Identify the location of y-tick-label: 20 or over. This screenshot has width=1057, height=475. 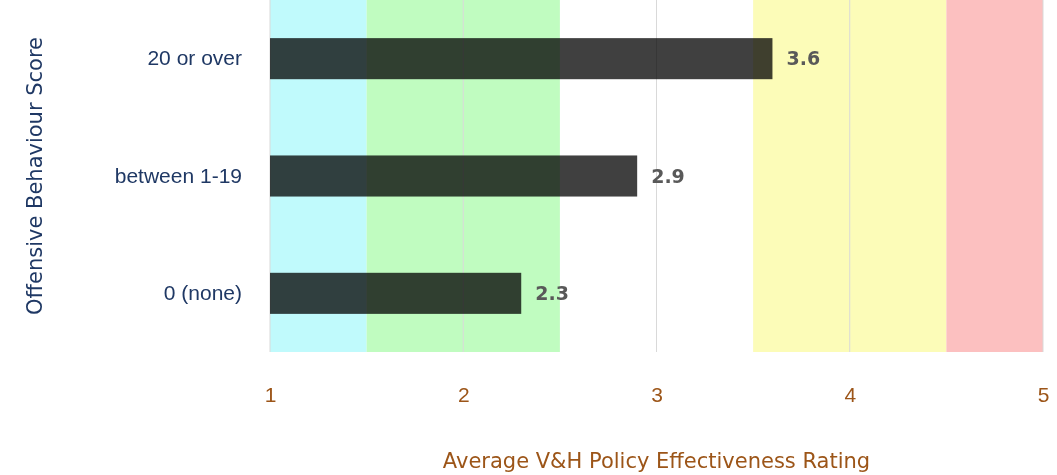
(194, 58).